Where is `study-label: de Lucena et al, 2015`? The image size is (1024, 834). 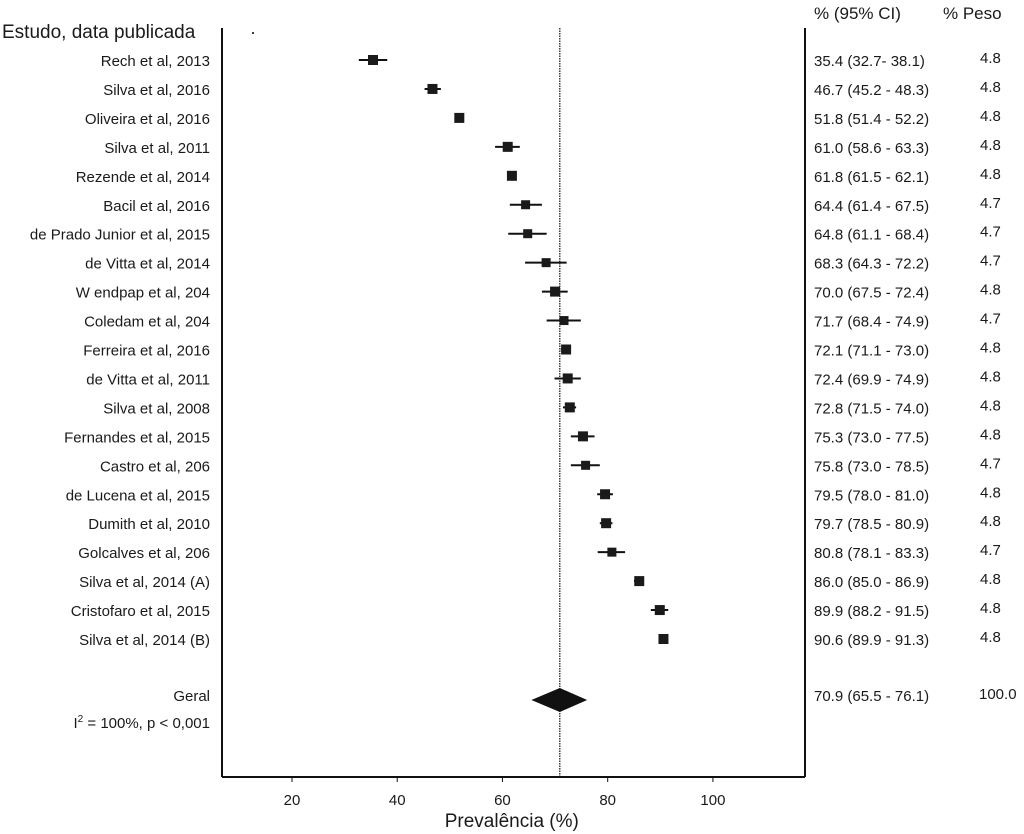
study-label: de Lucena et al, 2015 is located at coordinates (138, 495).